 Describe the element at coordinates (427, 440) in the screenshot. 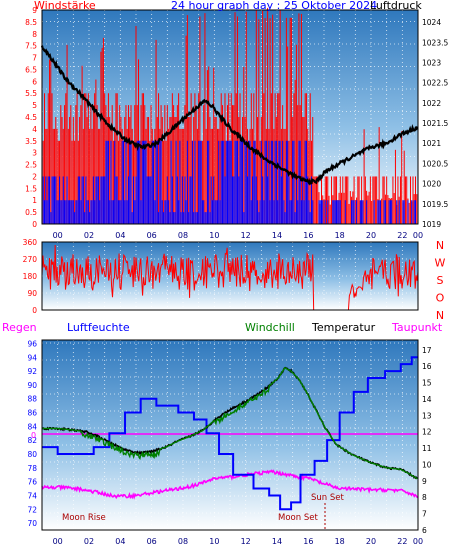

I see `temperature-axis-labels: 6 7 8 9 10 11 12 13 14 15 16 17` at that location.